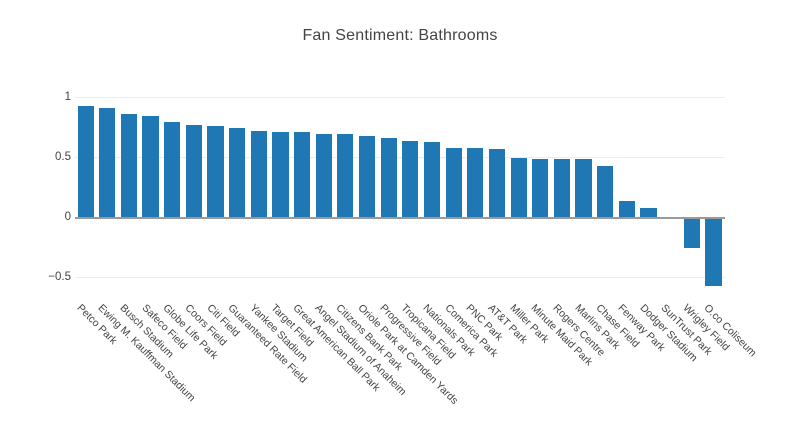 The image size is (800, 447). What do you see at coordinates (67, 96) in the screenshot?
I see `y-tick-label: 1` at bounding box center [67, 96].